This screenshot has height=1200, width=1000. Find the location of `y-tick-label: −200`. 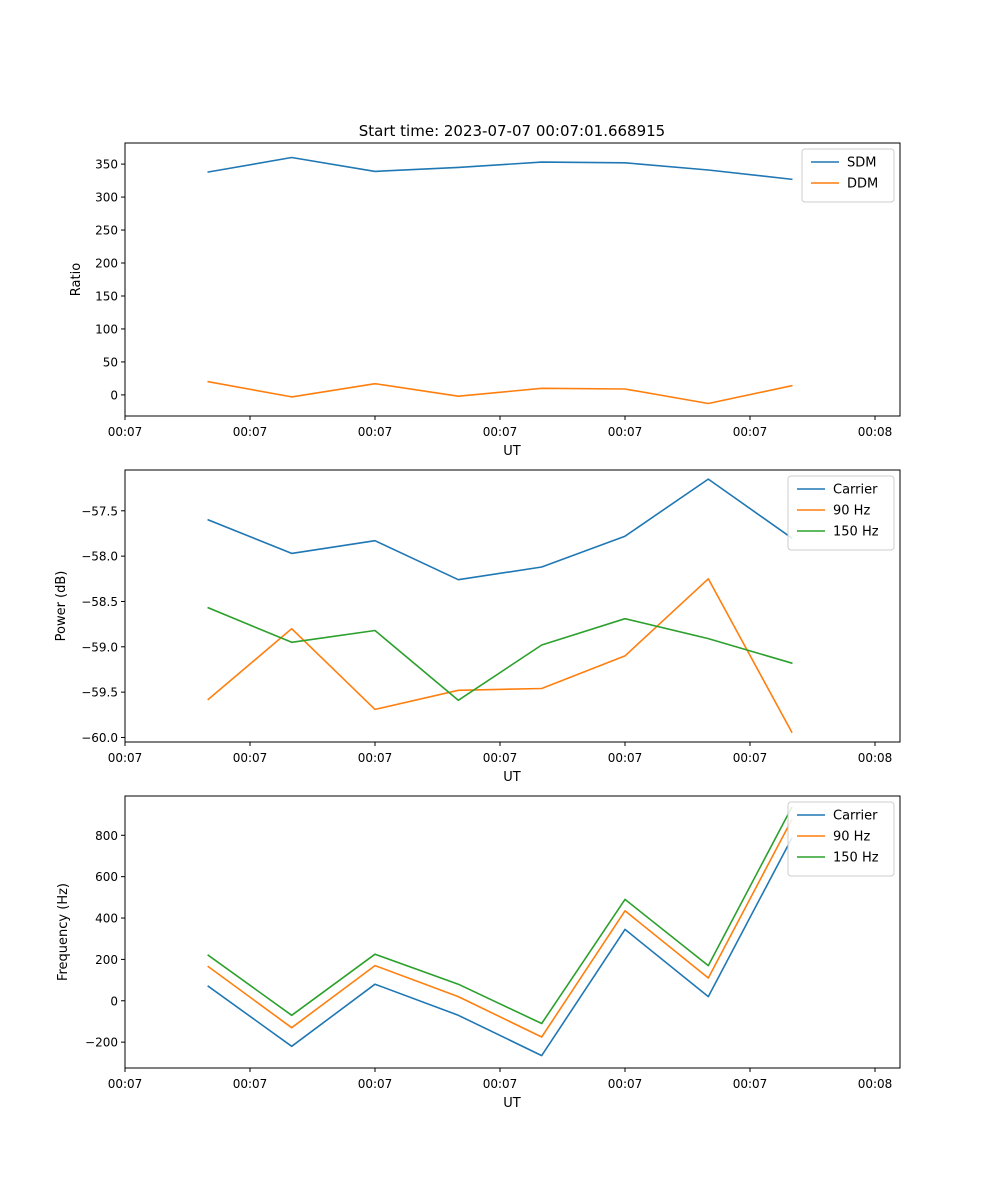

y-tick-label: −200 is located at coordinates (101, 1043).